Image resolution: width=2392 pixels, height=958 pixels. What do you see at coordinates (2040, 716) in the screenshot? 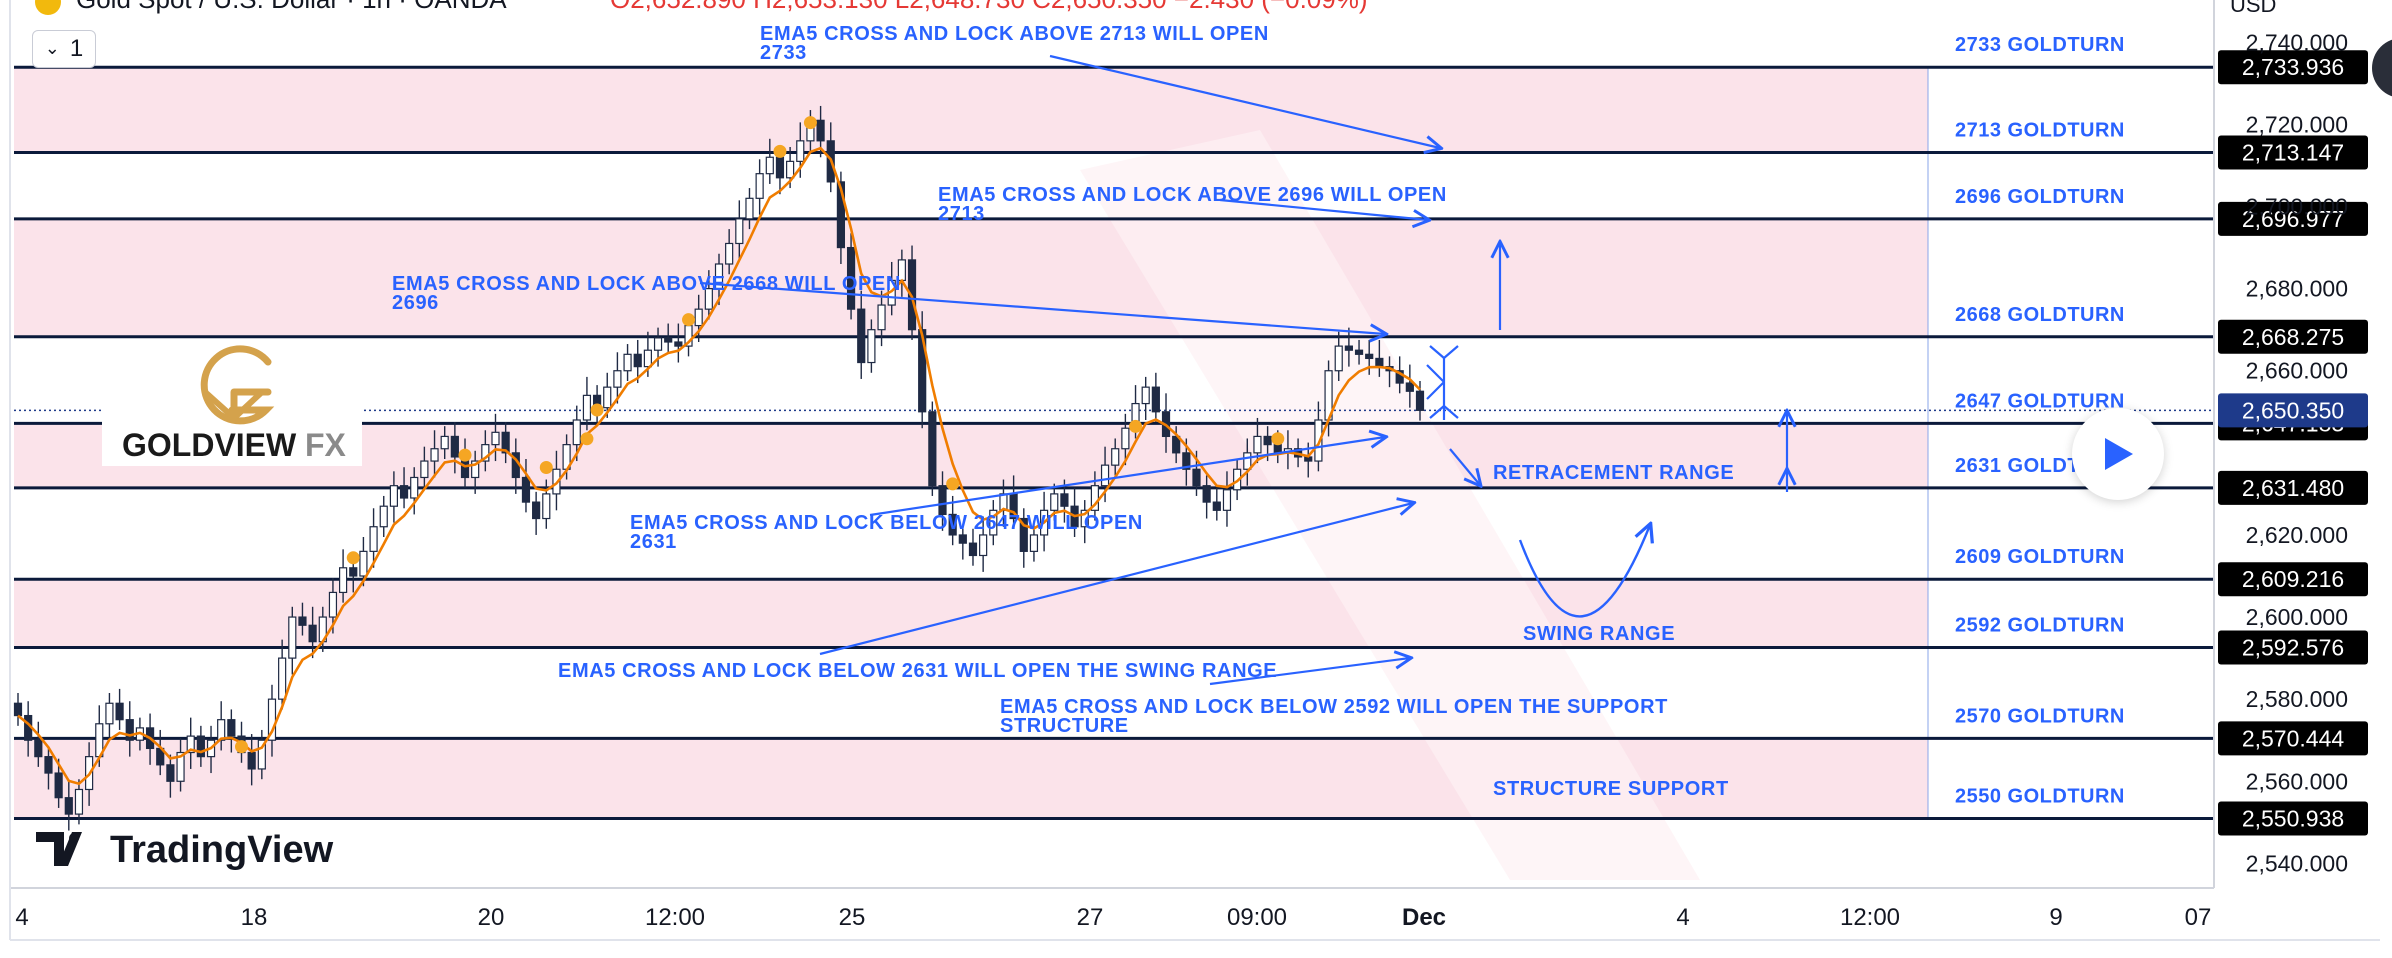
I see `goldturn-label-8: 2570 GOLDTURN` at bounding box center [2040, 716].